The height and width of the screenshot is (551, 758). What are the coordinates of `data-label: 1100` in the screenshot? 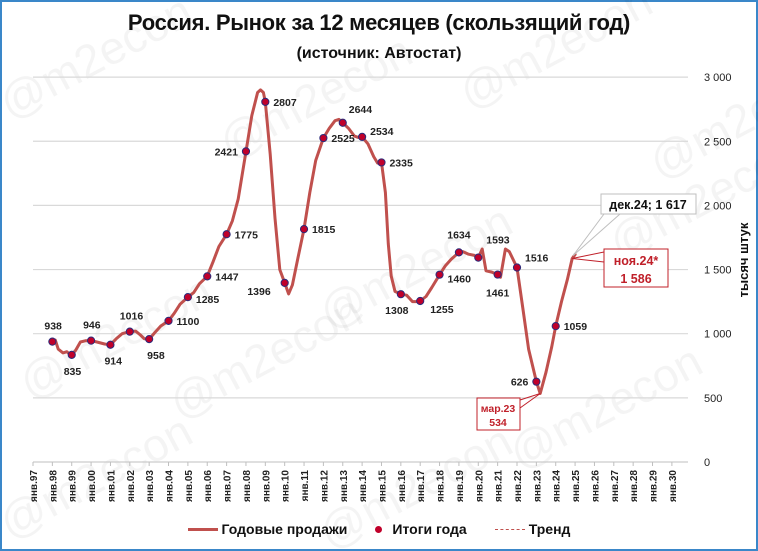 It's located at (188, 322).